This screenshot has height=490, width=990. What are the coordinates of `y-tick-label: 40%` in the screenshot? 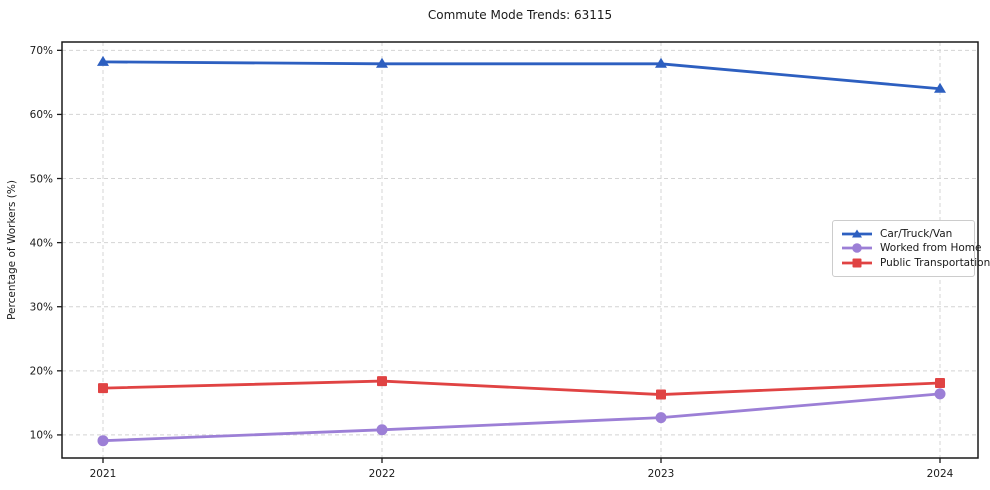 It's located at (41, 243).